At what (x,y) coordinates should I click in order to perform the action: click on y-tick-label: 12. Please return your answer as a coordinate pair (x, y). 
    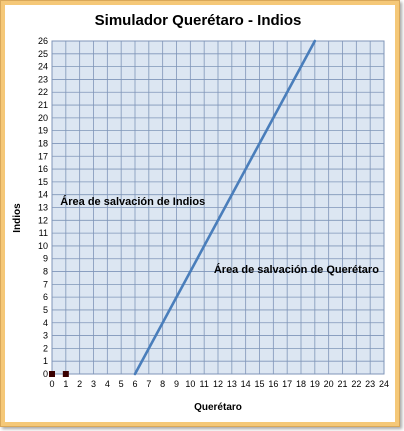
    Looking at the image, I should click on (43, 220).